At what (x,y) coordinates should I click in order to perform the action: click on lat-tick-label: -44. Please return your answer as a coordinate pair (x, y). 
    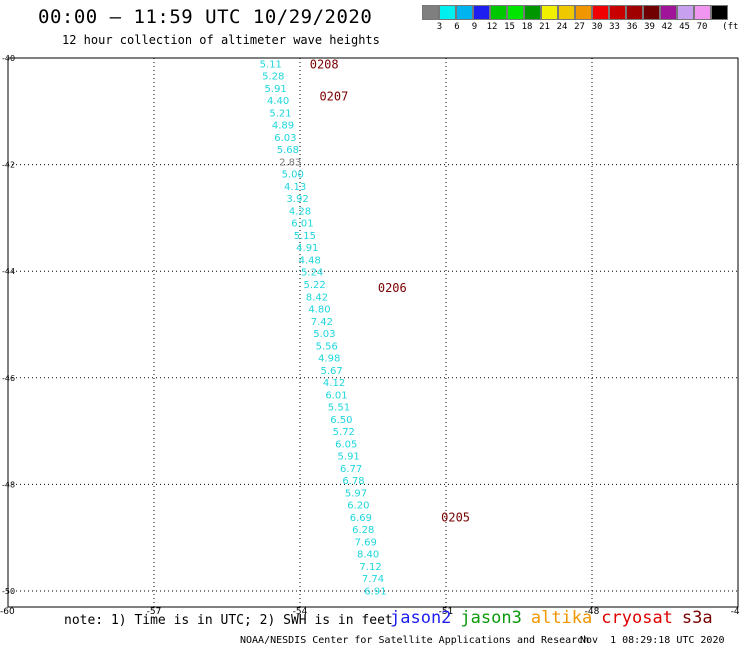
    Looking at the image, I should click on (8, 271).